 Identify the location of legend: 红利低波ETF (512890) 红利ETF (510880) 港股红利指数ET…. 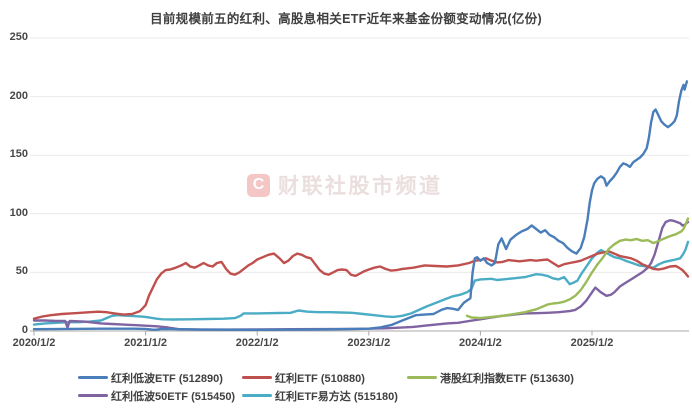
(358, 386).